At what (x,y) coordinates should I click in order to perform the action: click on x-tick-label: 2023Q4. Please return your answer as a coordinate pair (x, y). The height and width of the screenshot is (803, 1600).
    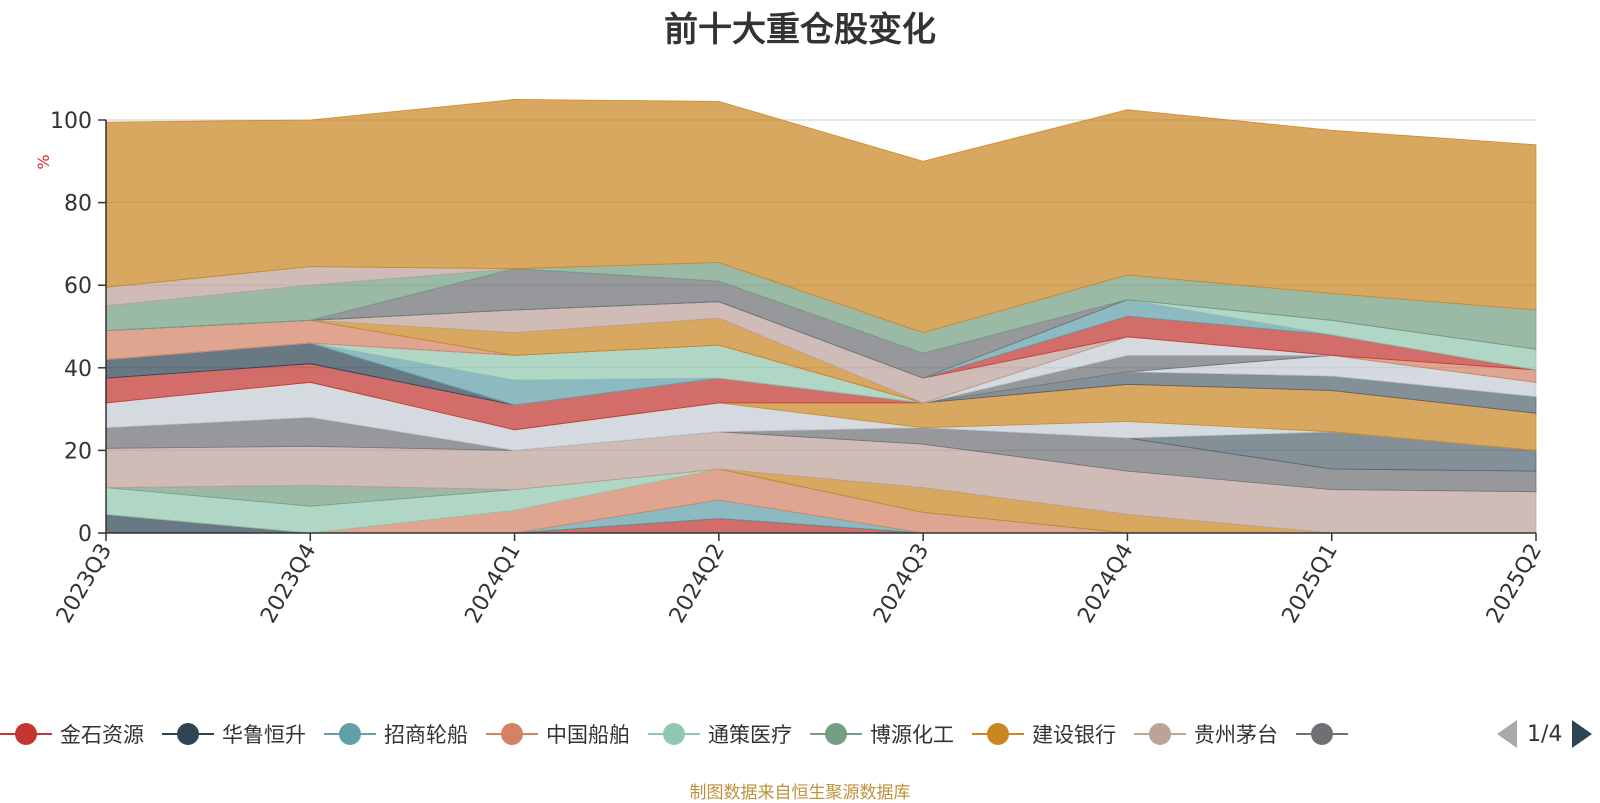
    Looking at the image, I should click on (288, 584).